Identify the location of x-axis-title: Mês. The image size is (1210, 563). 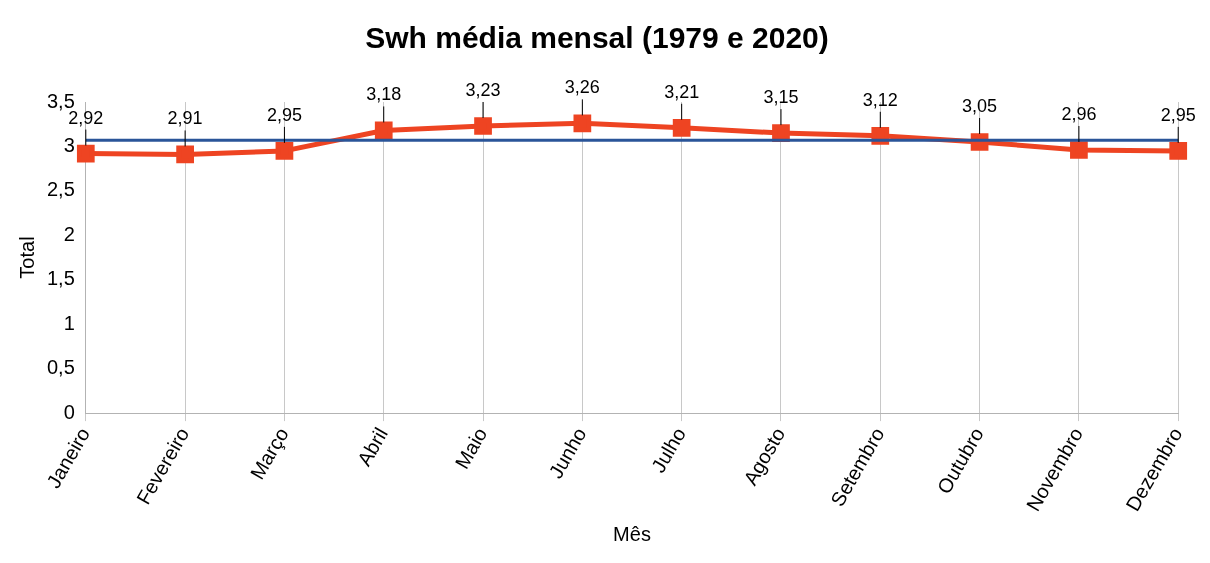
(632, 533).